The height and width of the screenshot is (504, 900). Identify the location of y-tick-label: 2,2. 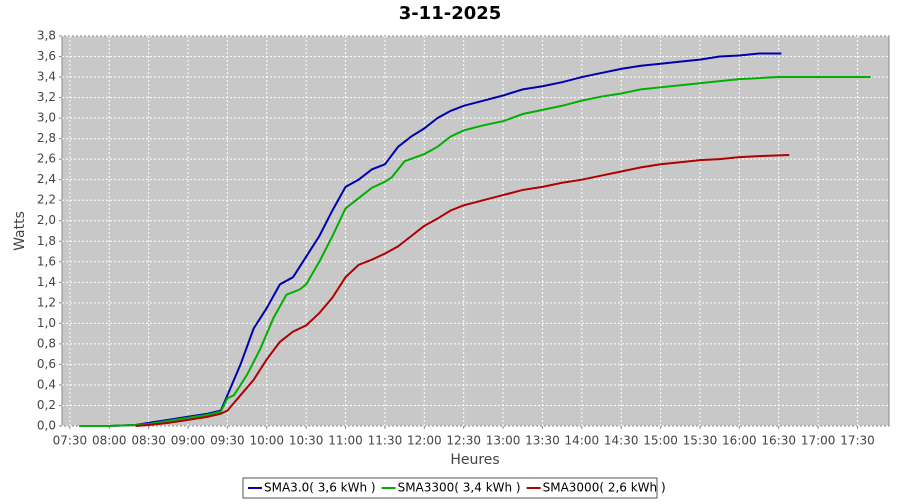
(46, 200).